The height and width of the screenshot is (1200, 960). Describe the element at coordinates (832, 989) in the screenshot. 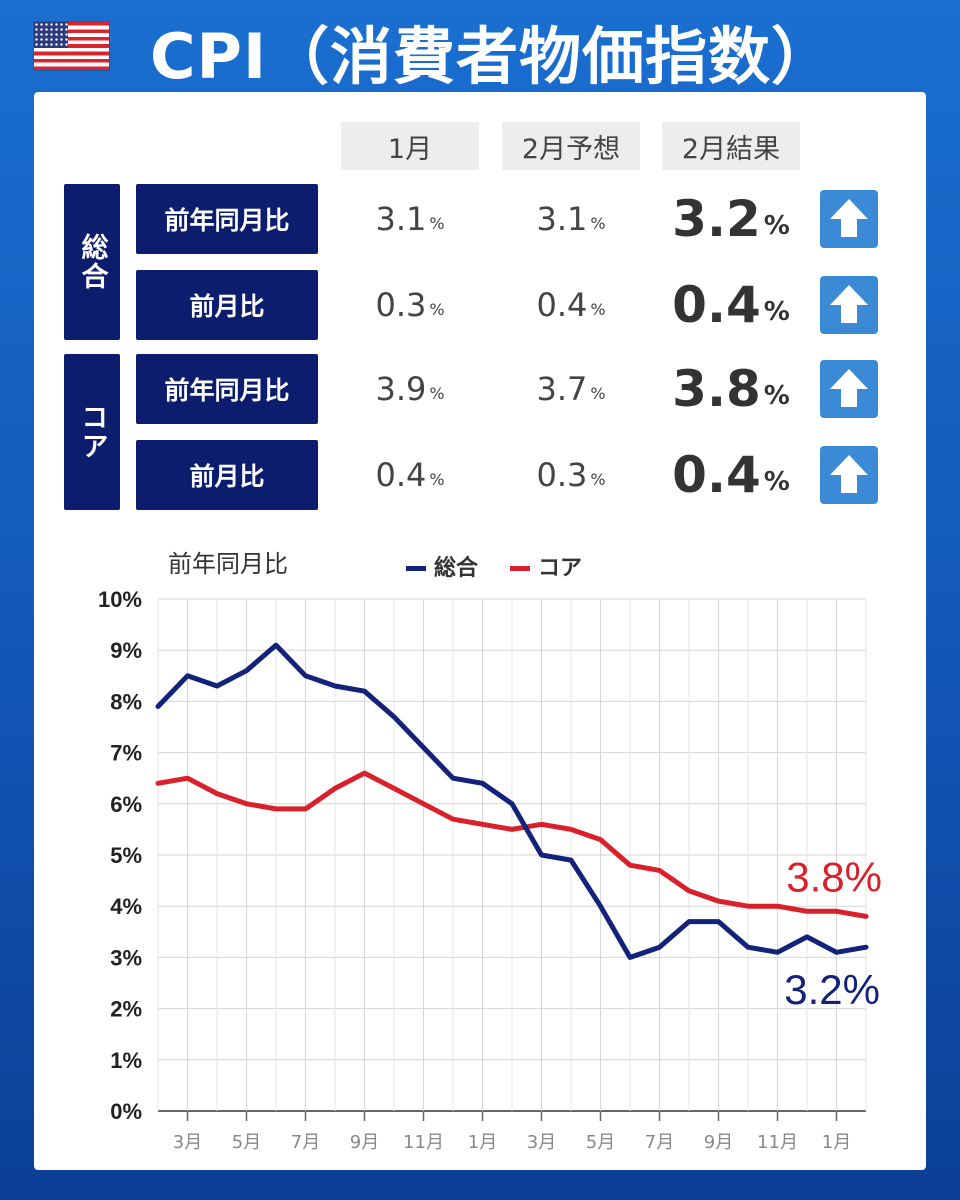

I see `end-label-overall: 3.2%` at that location.